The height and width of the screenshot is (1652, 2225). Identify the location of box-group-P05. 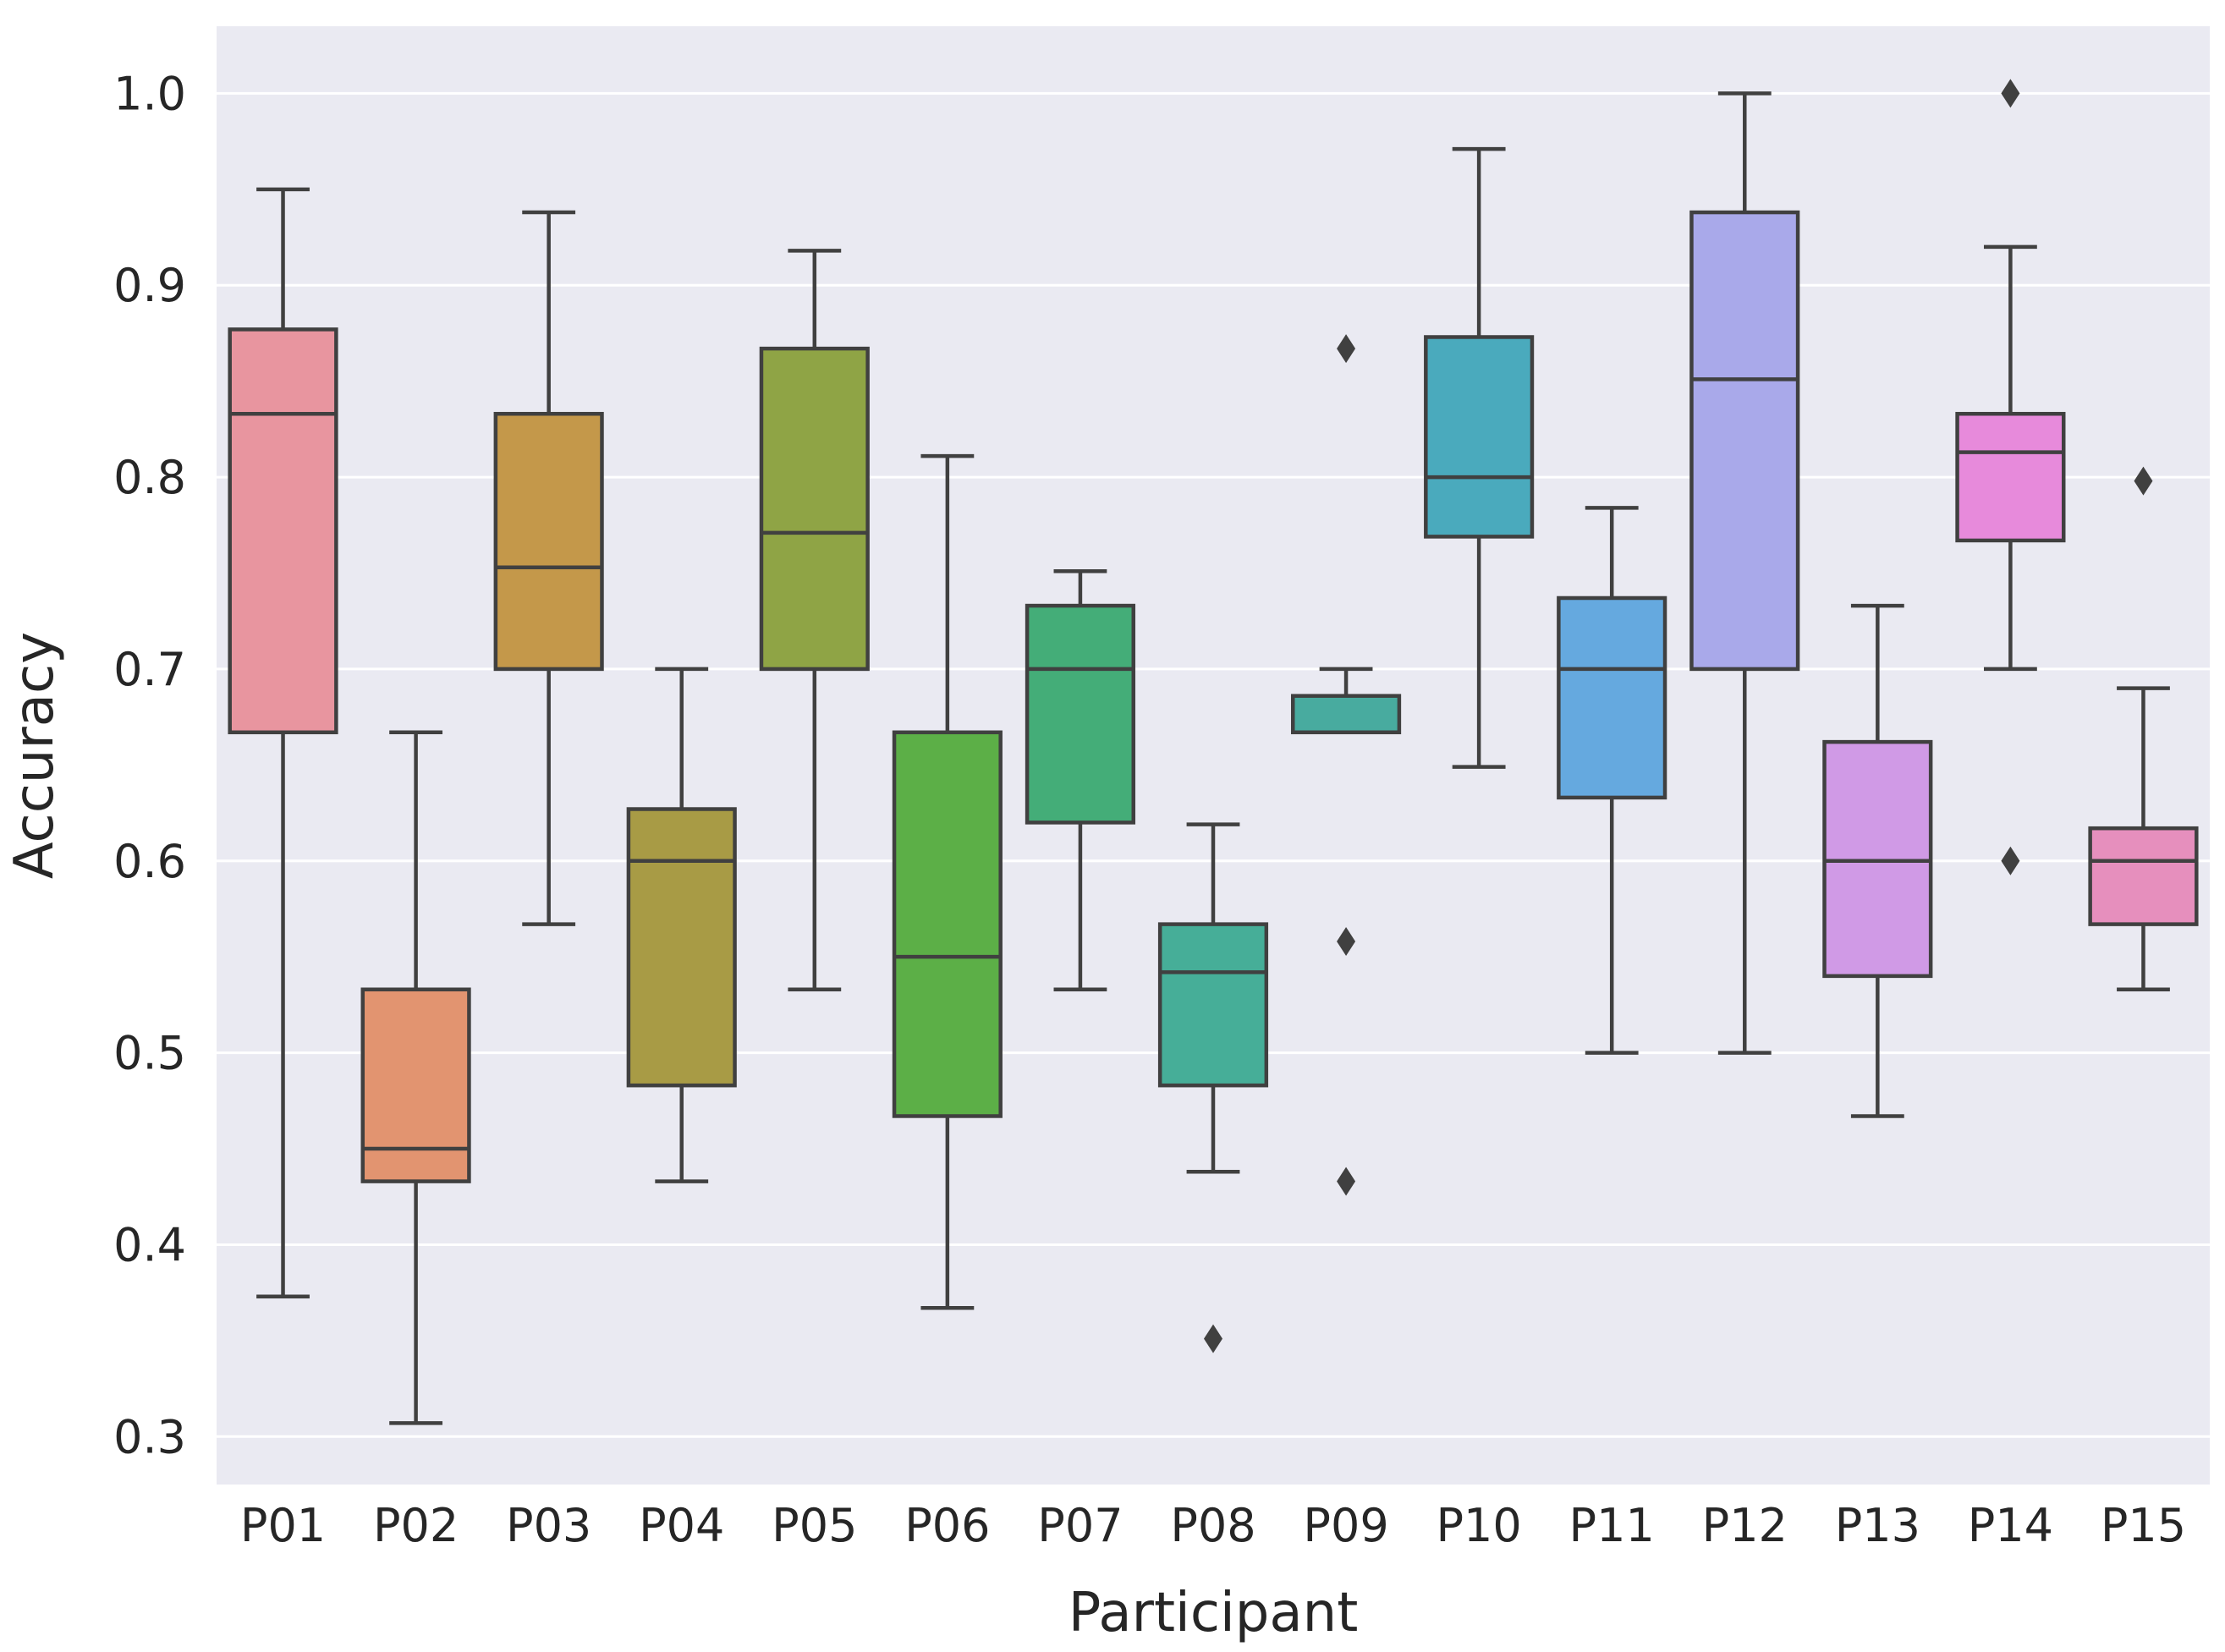
(815, 620).